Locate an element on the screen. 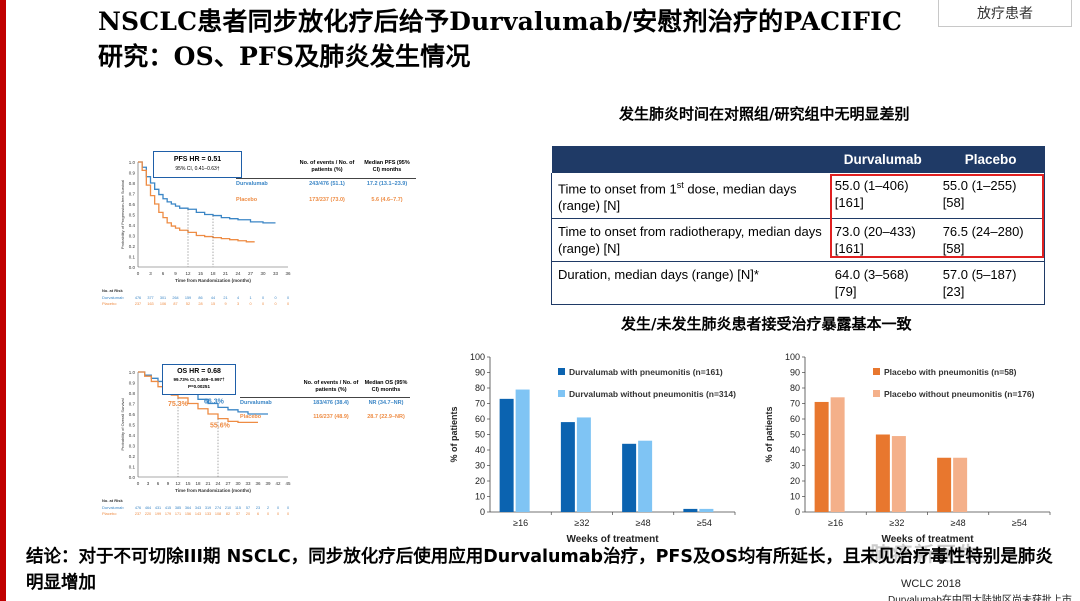 The height and width of the screenshot is (601, 1080). cell-placebo: 55.0 (1–255) [58] is located at coordinates (990, 196).